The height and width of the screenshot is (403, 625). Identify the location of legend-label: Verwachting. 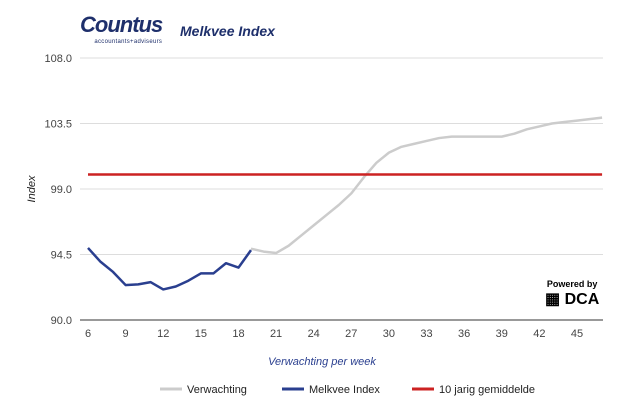
(217, 390).